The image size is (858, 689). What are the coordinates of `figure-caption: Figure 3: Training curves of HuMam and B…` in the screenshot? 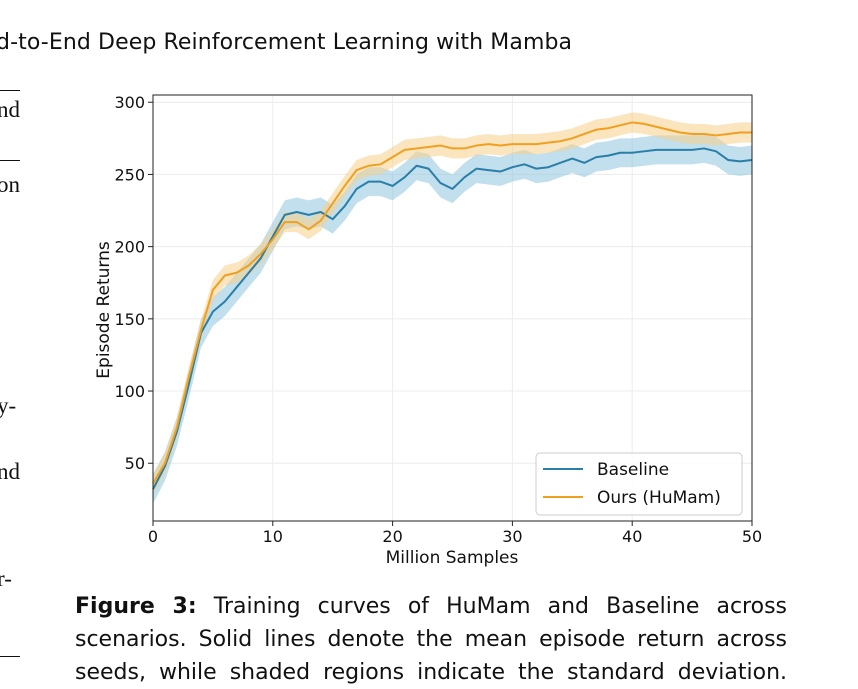 It's located at (431, 639).